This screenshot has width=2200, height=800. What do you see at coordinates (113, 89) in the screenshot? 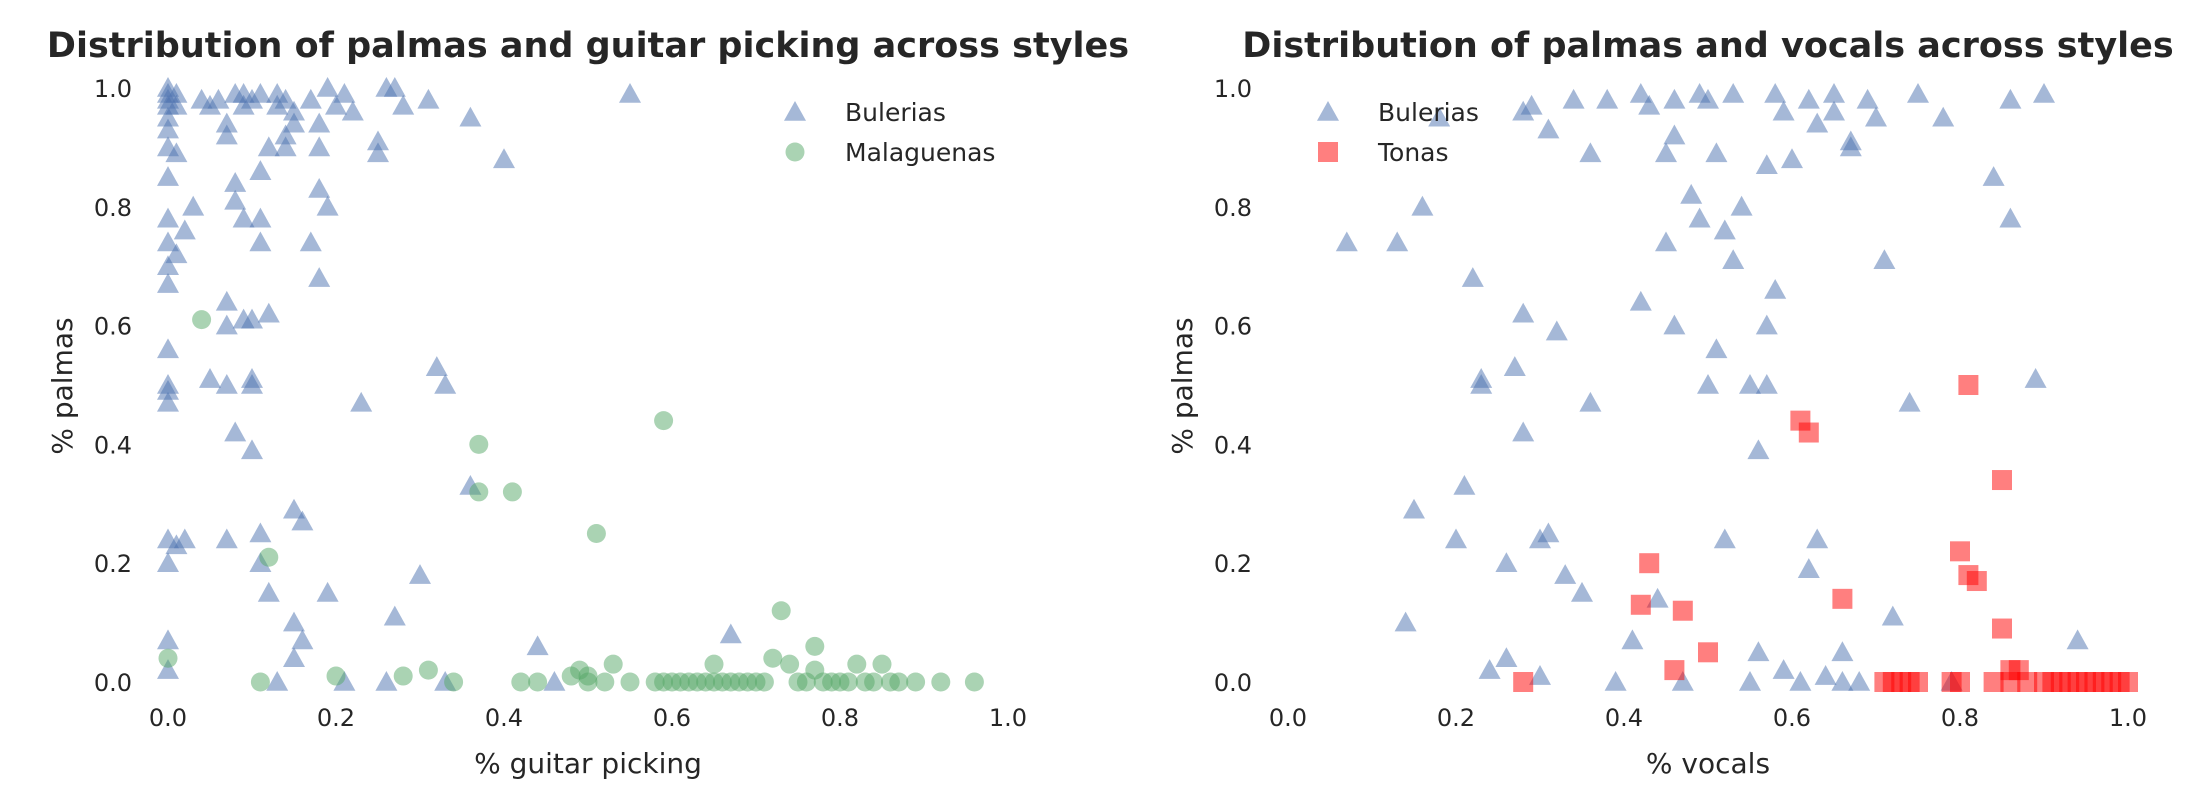
I see `y-tick-label: 1.0` at bounding box center [113, 89].